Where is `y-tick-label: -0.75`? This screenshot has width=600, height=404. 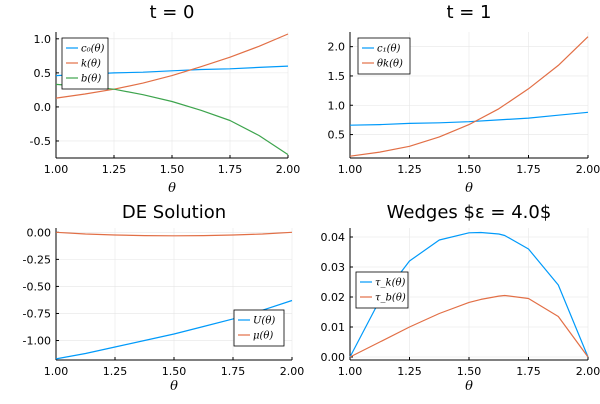
y-tick-label: -0.75 is located at coordinates (37, 313).